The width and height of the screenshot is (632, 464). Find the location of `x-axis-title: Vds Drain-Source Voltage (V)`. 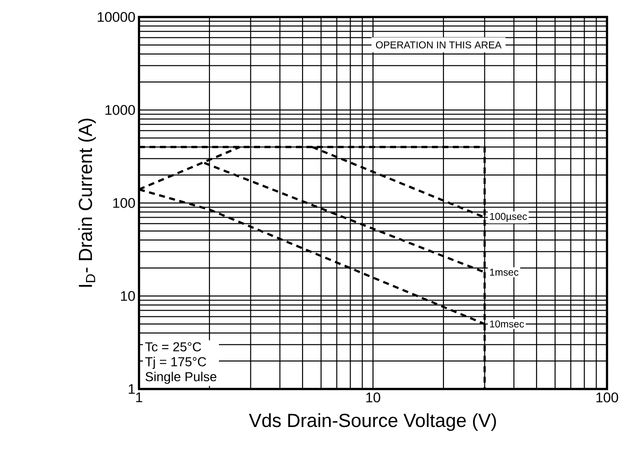

x-axis-title: Vds Drain-Source Voltage (V) is located at coordinates (372, 422).